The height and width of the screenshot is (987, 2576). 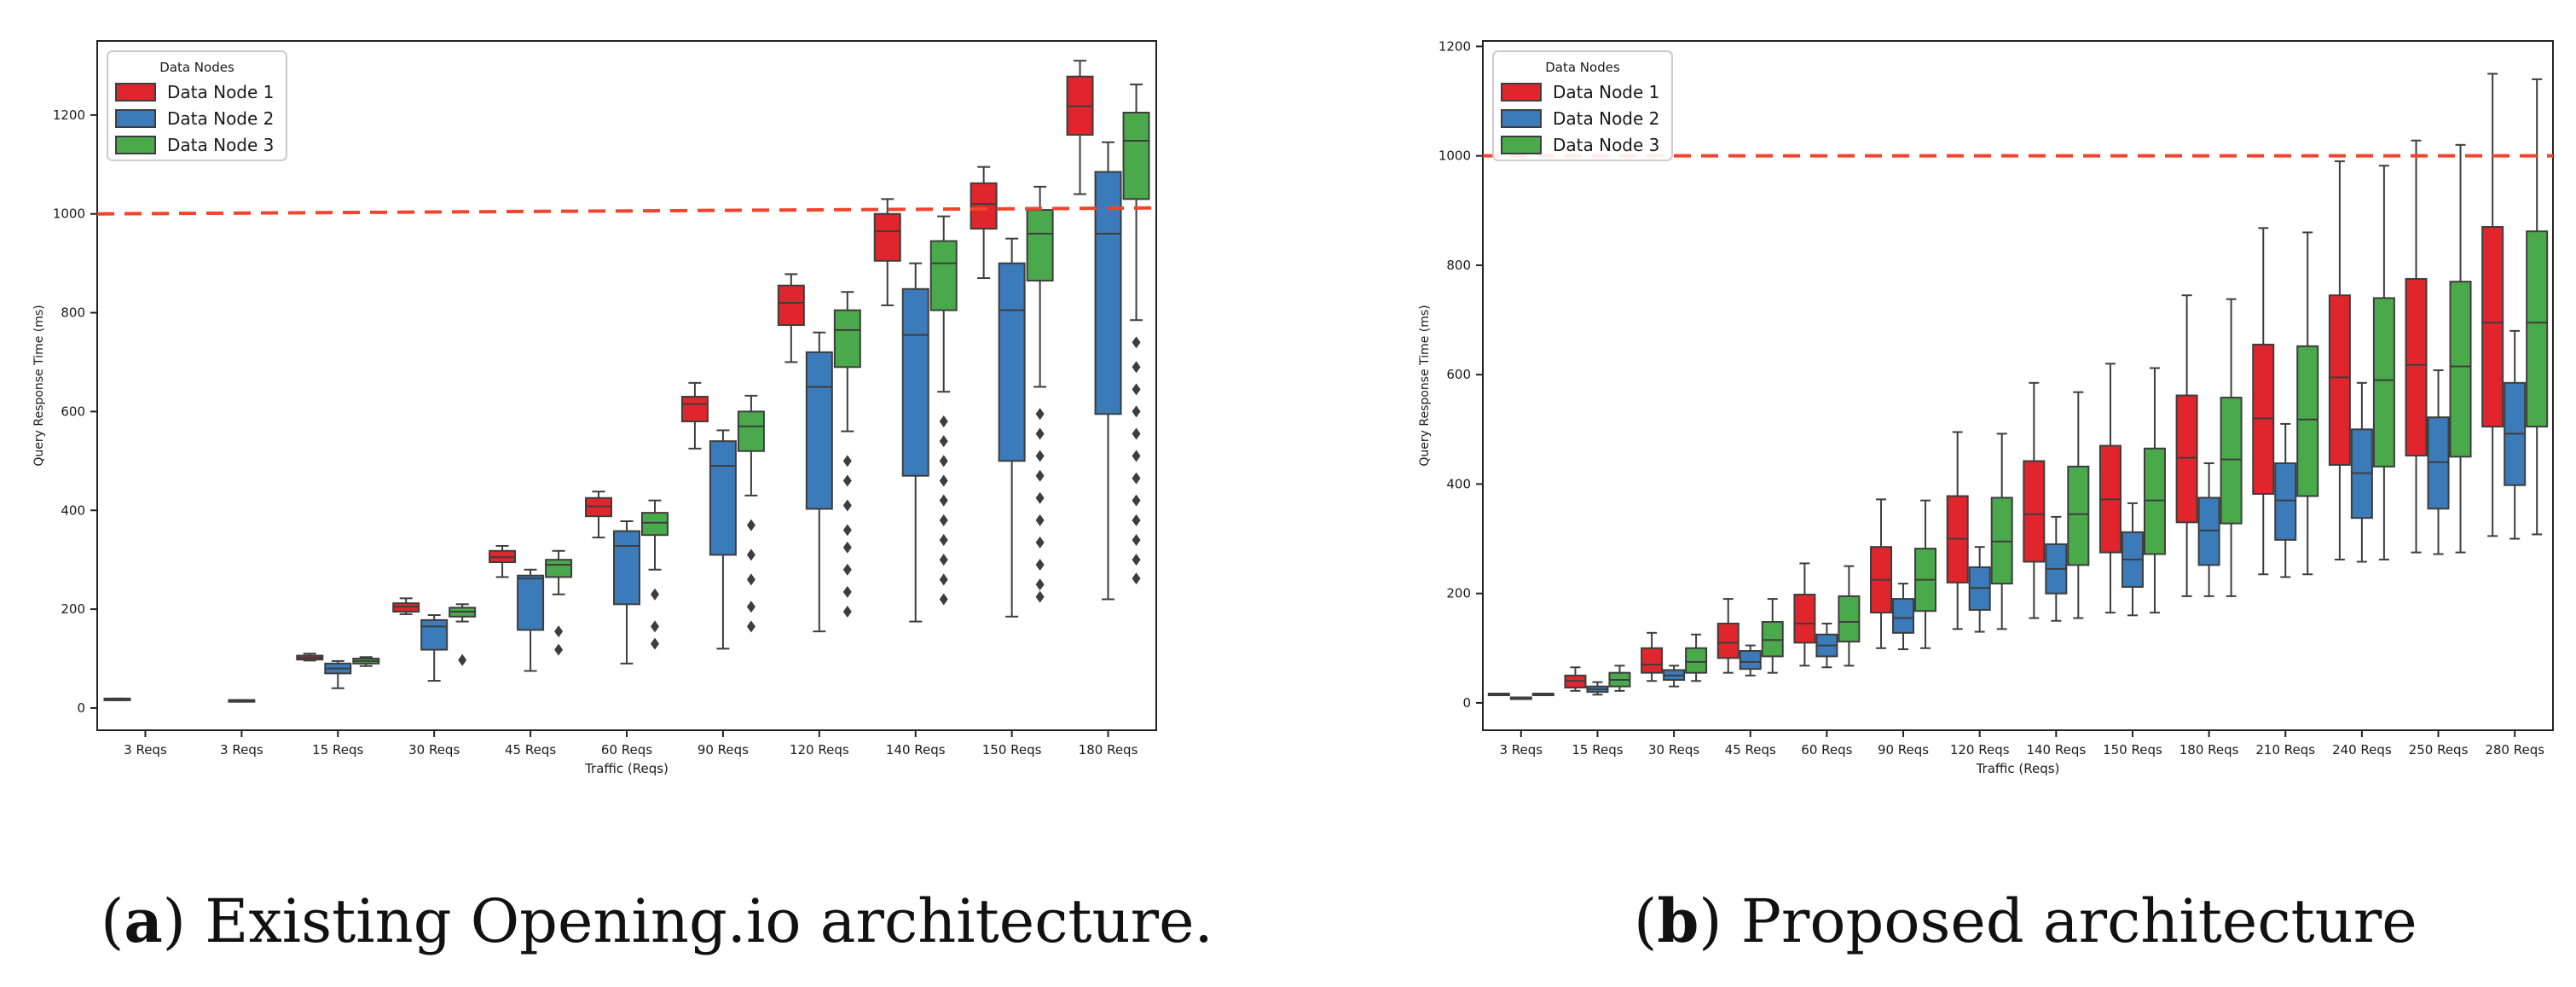 What do you see at coordinates (1678, 920) in the screenshot?
I see `caption-b-letter: b` at bounding box center [1678, 920].